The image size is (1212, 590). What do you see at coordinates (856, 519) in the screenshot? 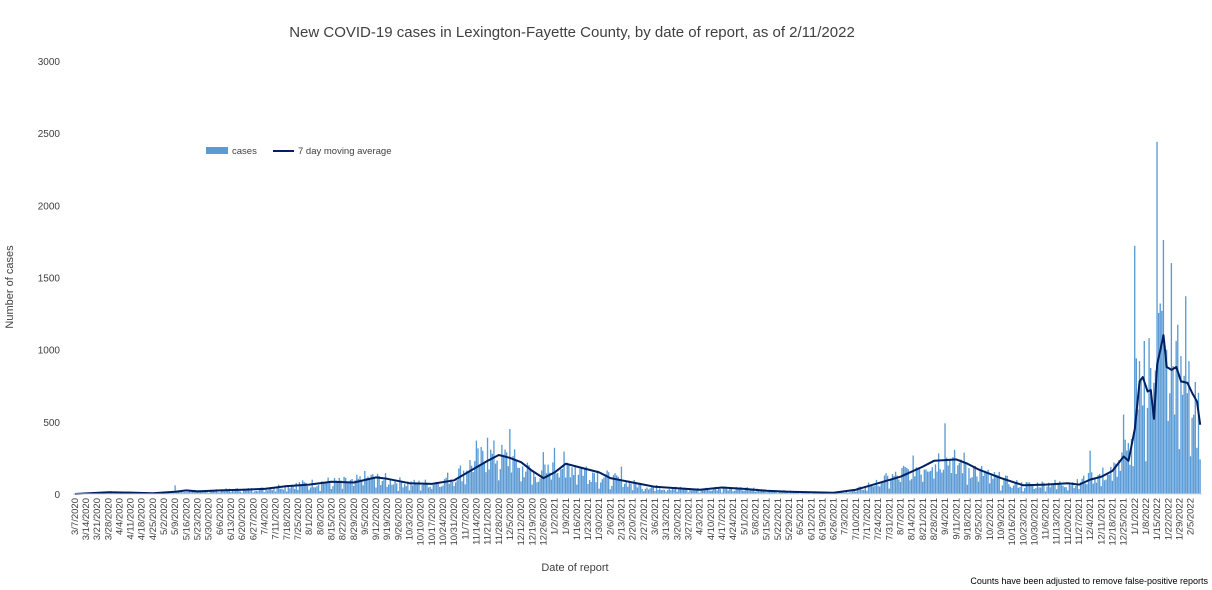
I see `x-tick-label: 7/10/2021` at bounding box center [856, 519].